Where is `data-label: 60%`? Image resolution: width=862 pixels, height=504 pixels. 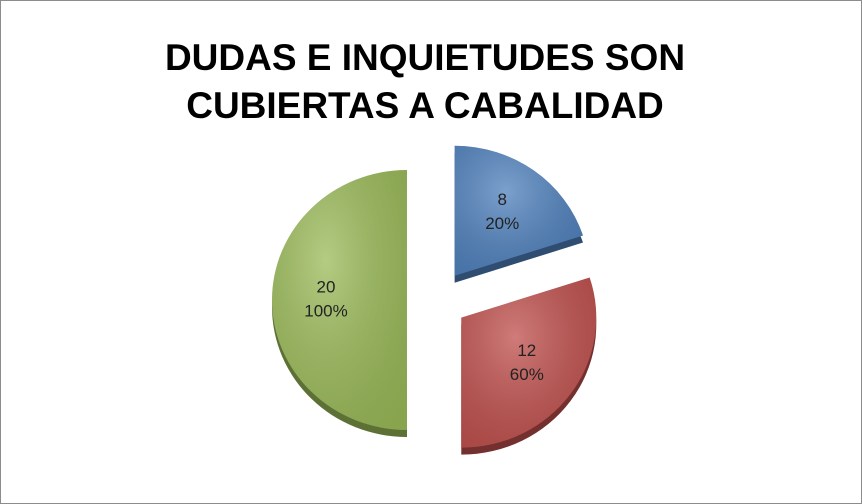
data-label: 60% is located at coordinates (527, 374).